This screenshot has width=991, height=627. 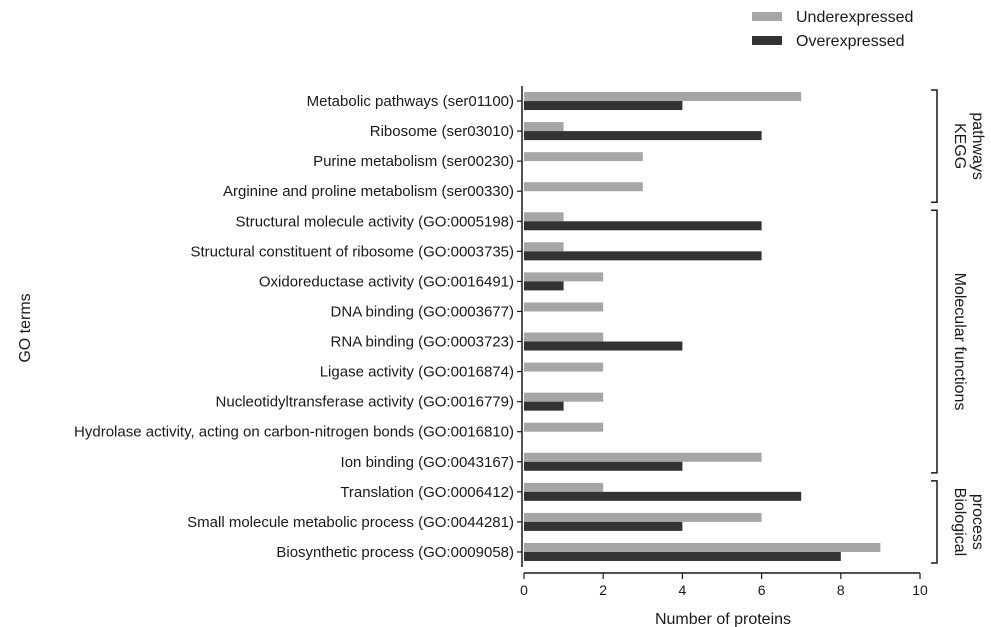 I want to click on y-axis-label: GO terms, so click(x=25, y=327).